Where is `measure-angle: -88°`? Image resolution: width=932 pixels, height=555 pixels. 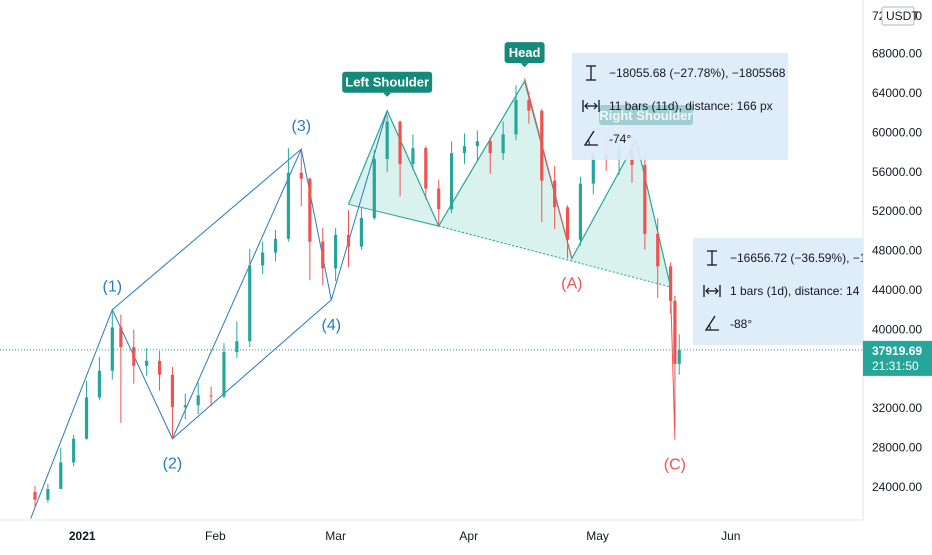
measure-angle: -88° is located at coordinates (741, 324).